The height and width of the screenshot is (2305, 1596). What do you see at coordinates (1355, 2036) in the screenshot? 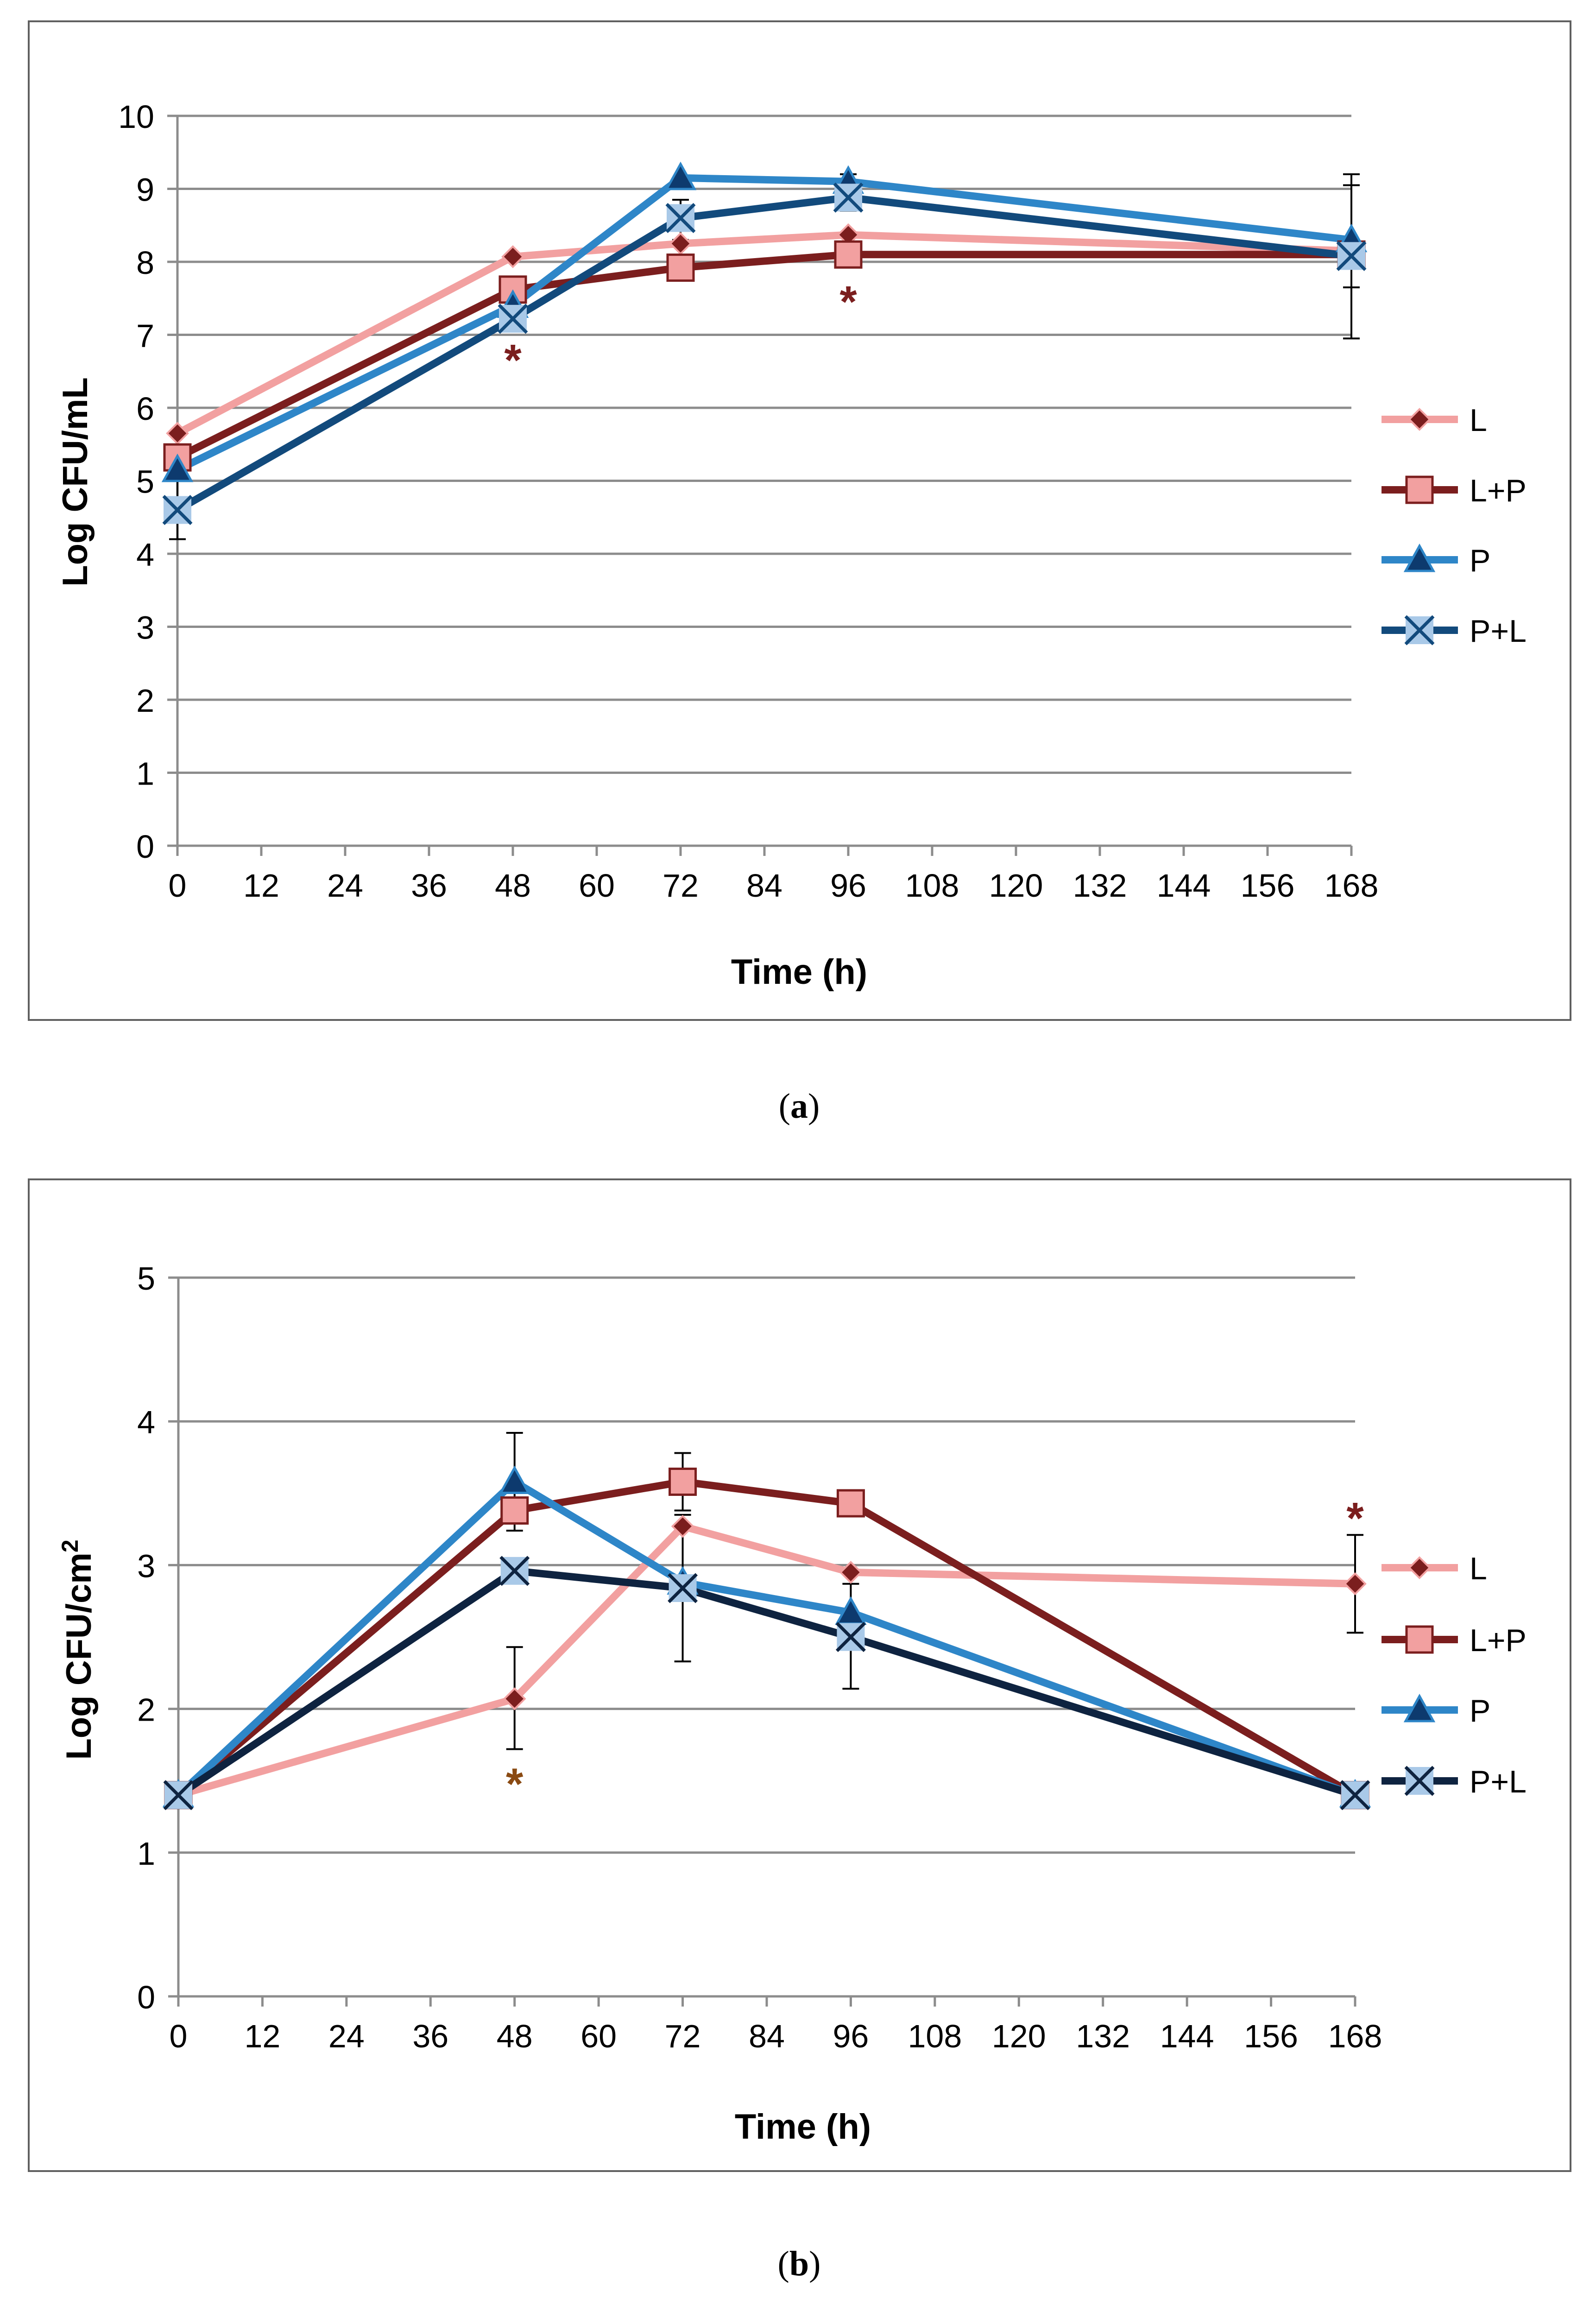
I see `x-tick-label: 168` at bounding box center [1355, 2036].